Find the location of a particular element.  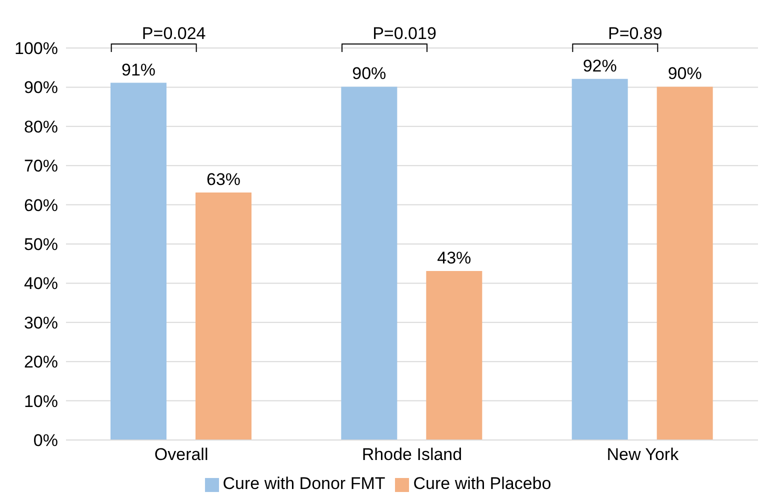

legend-label: Cure with Donor FMT is located at coordinates (304, 483).